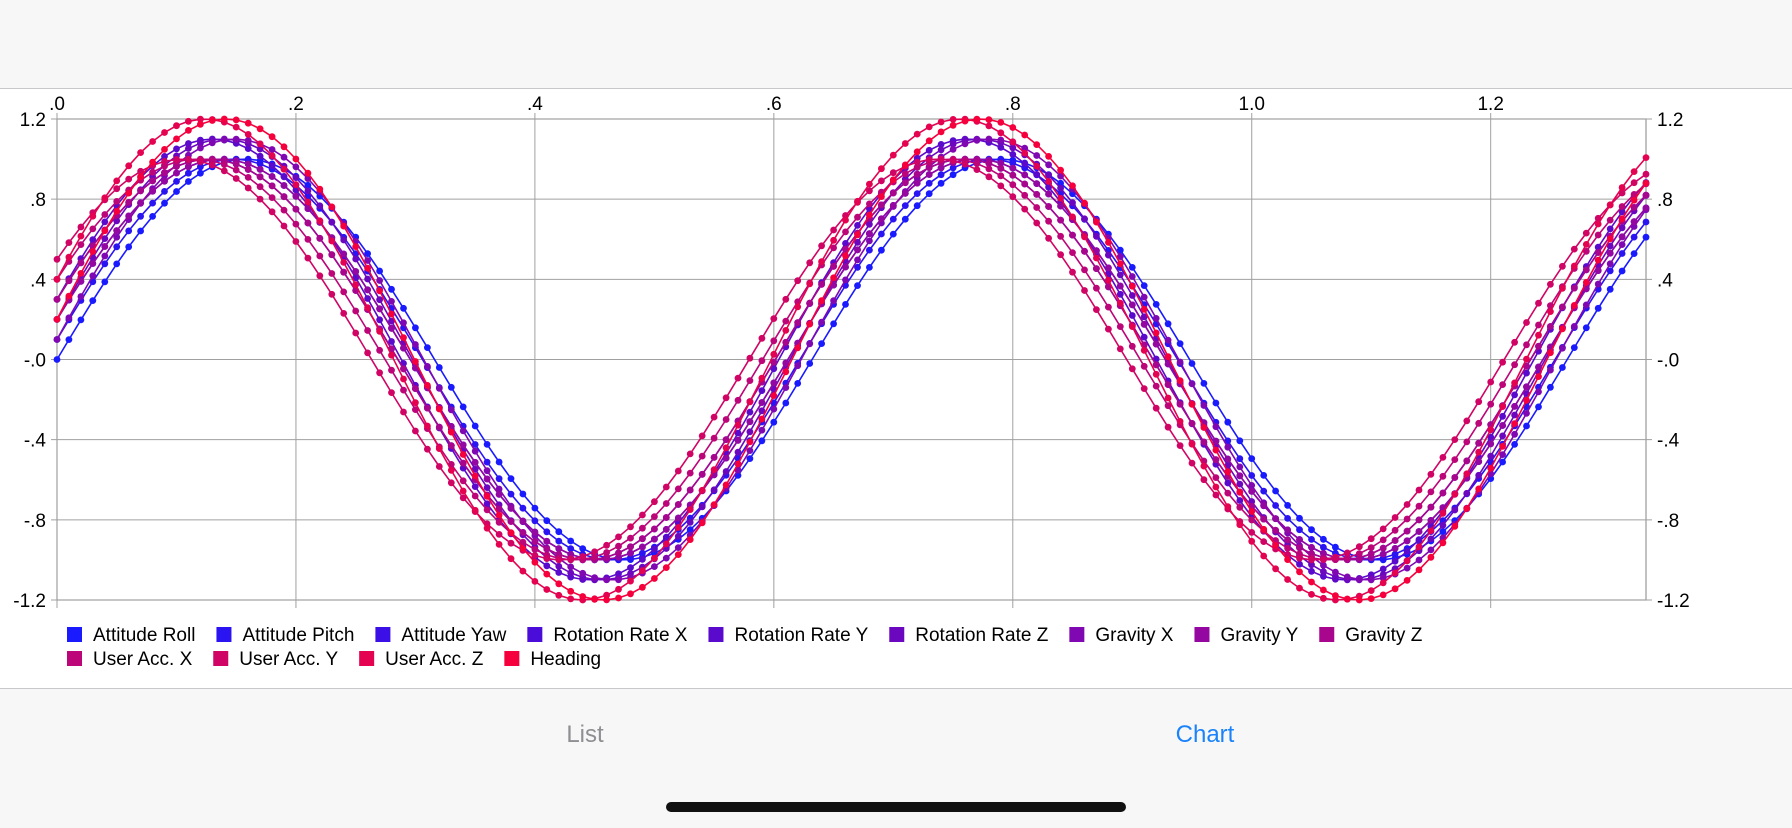 The width and height of the screenshot is (1792, 828). What do you see at coordinates (1383, 635) in the screenshot?
I see `legend-label: Gravity Z` at bounding box center [1383, 635].